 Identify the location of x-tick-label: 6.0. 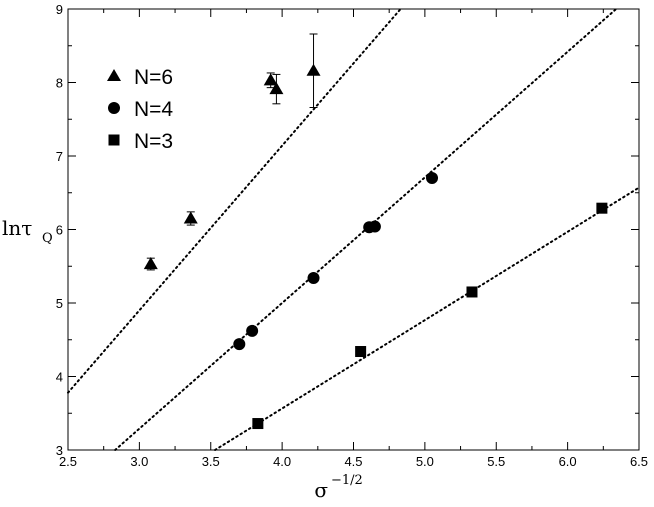
(568, 461).